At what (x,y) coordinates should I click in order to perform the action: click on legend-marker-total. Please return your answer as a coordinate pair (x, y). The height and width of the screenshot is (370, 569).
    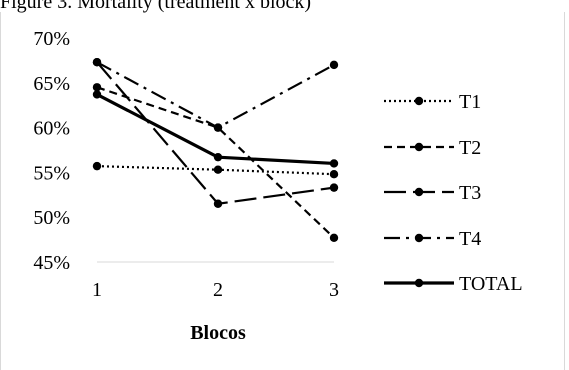
    Looking at the image, I should click on (419, 283).